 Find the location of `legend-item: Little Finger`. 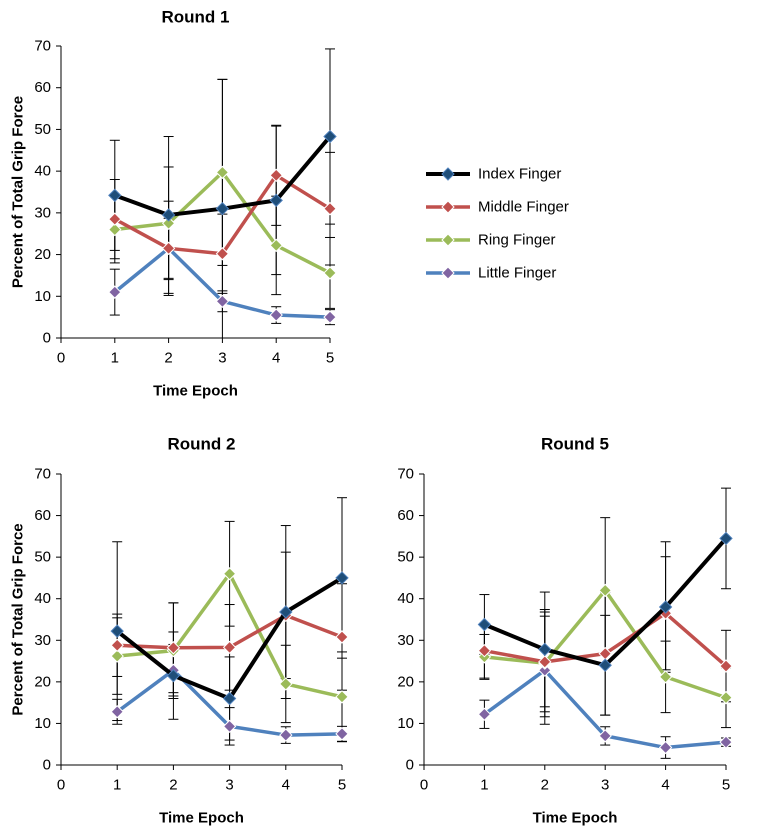

legend-item: Little Finger is located at coordinates (491, 273).